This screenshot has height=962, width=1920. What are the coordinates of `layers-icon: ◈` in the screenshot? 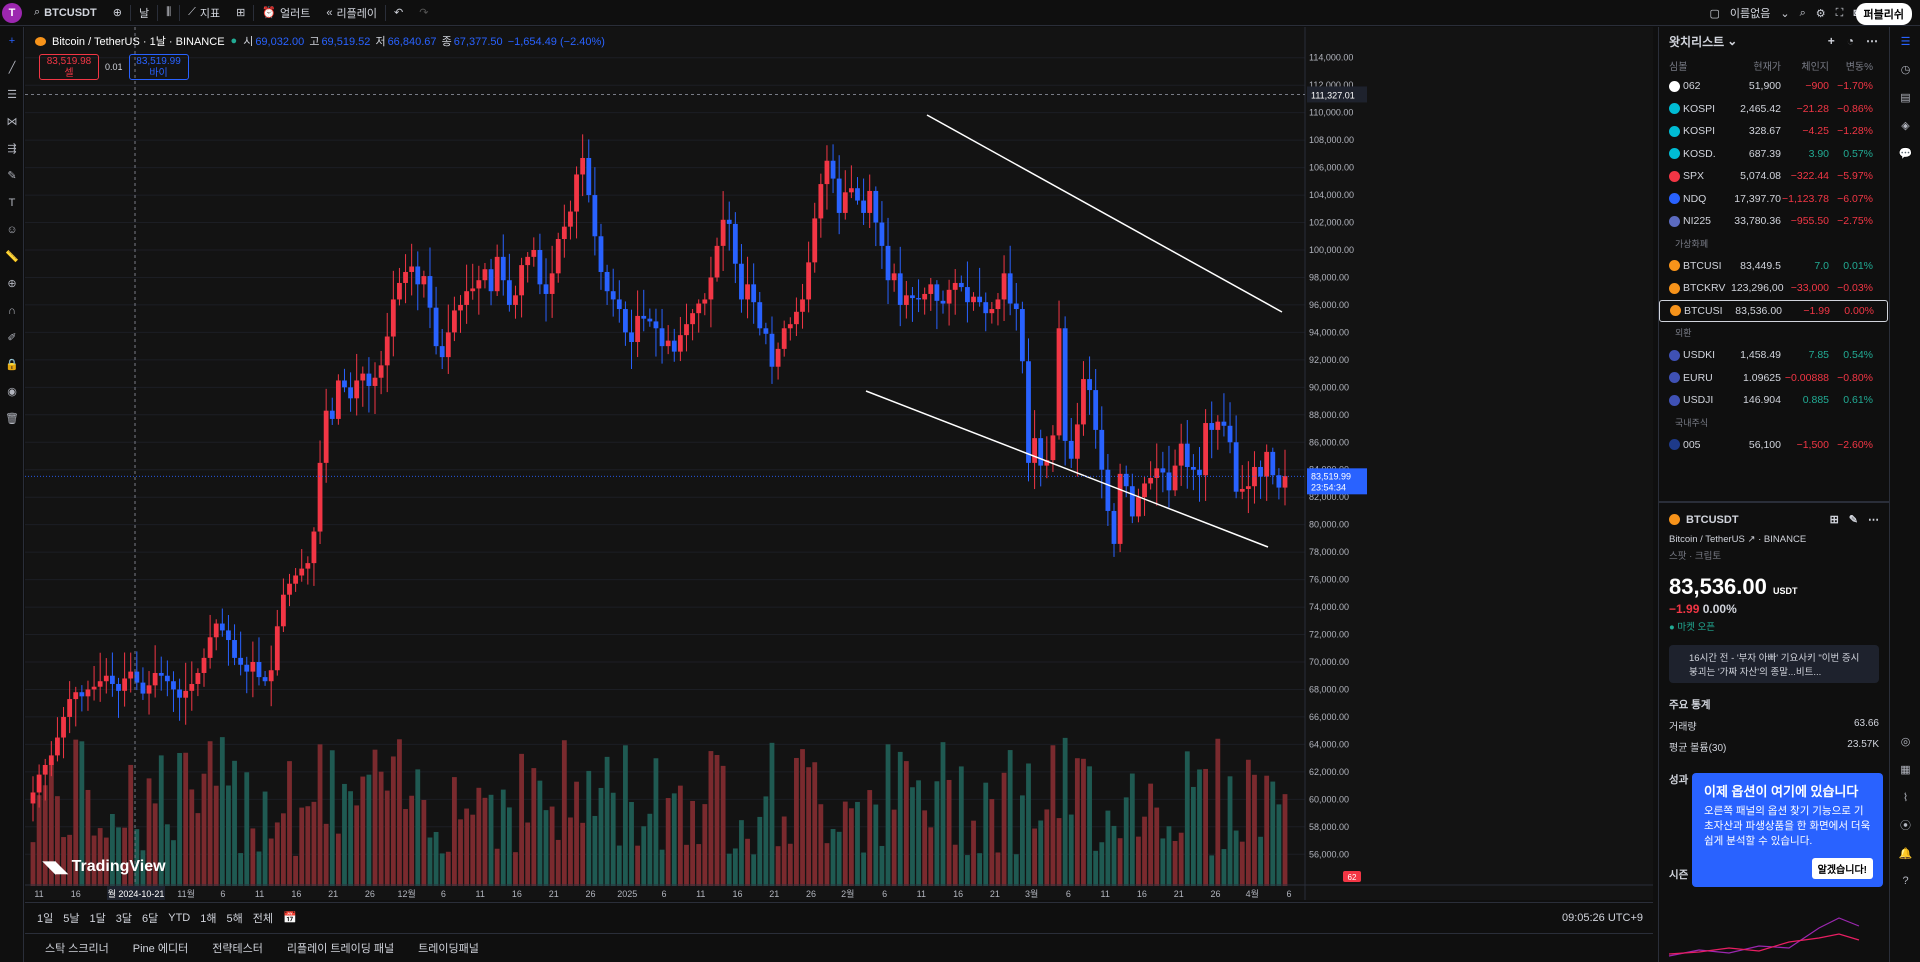 It's located at (1905, 125).